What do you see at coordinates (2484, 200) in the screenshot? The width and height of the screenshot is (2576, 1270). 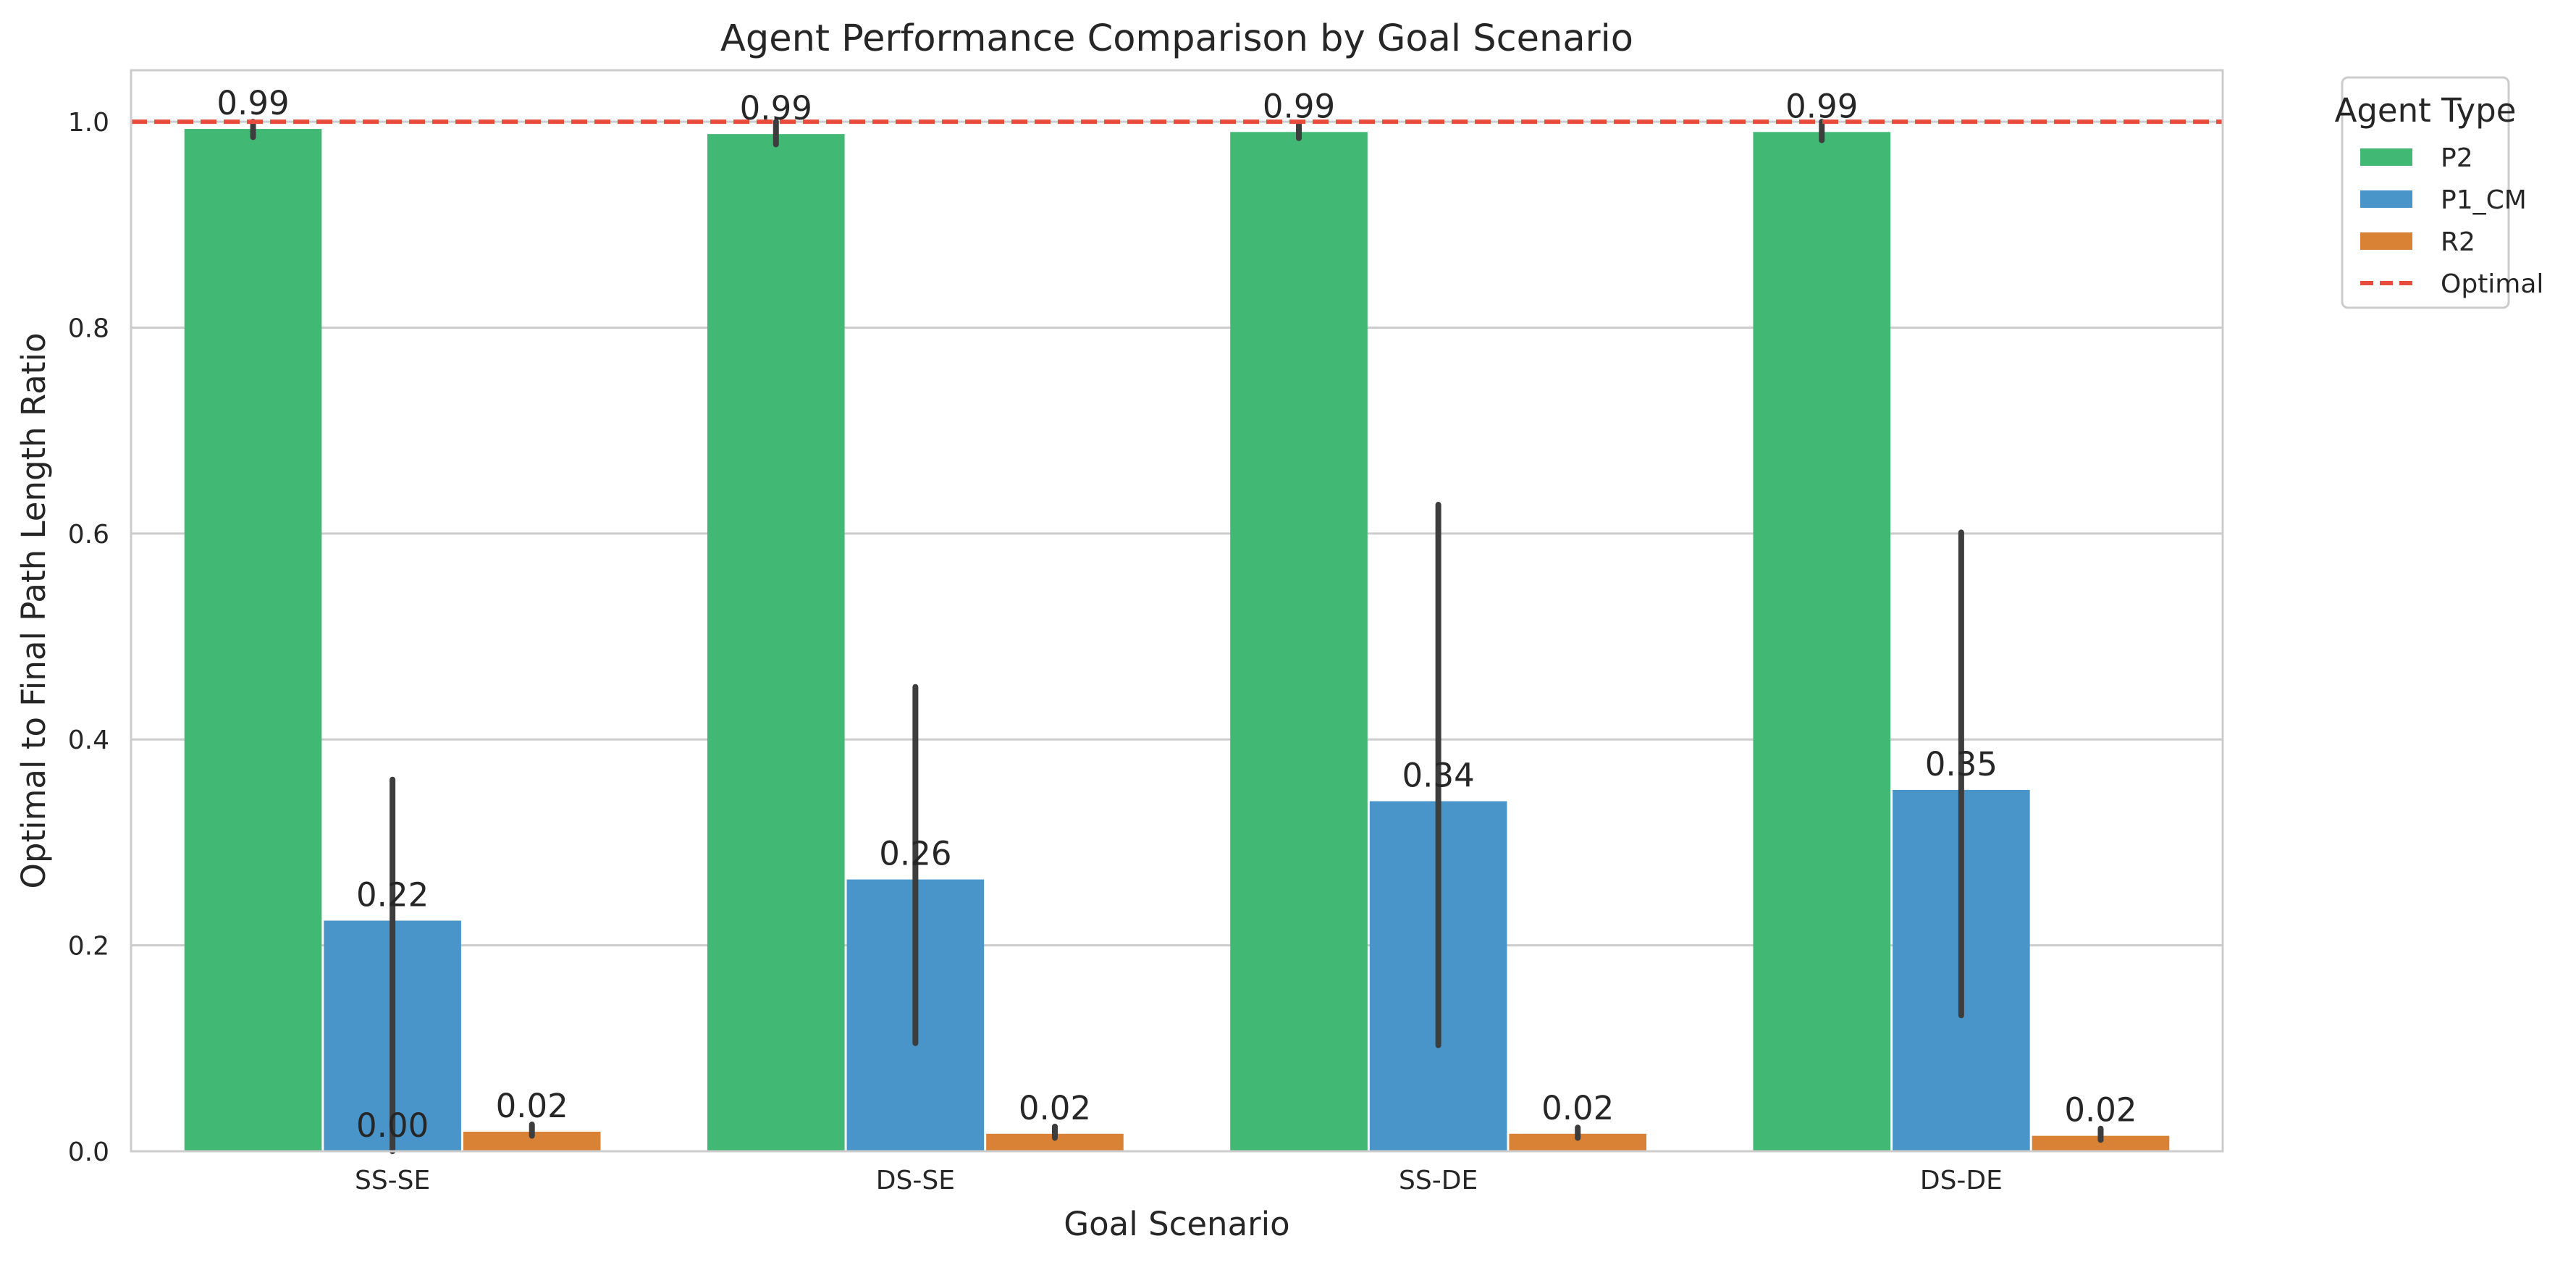 I see `legend-label: P1_CM` at bounding box center [2484, 200].